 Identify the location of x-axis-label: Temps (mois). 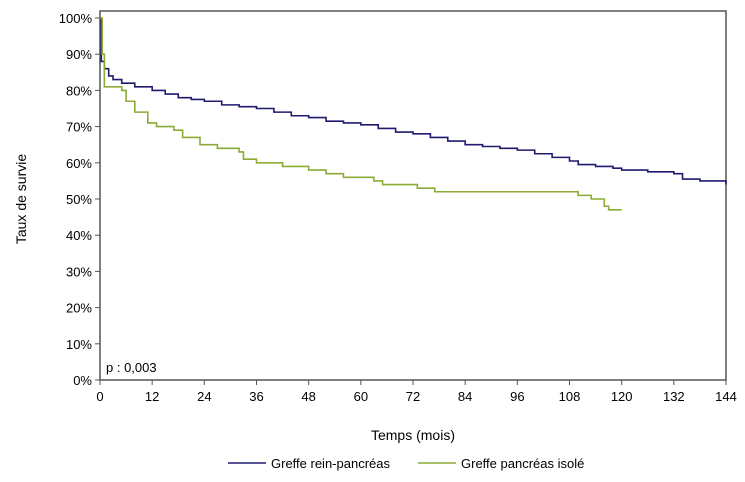
(413, 435).